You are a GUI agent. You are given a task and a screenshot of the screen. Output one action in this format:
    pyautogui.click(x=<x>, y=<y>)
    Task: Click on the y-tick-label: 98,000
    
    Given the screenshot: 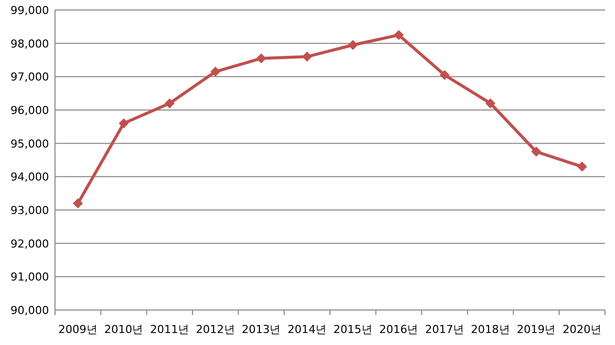 What is the action you would take?
    pyautogui.click(x=29, y=43)
    